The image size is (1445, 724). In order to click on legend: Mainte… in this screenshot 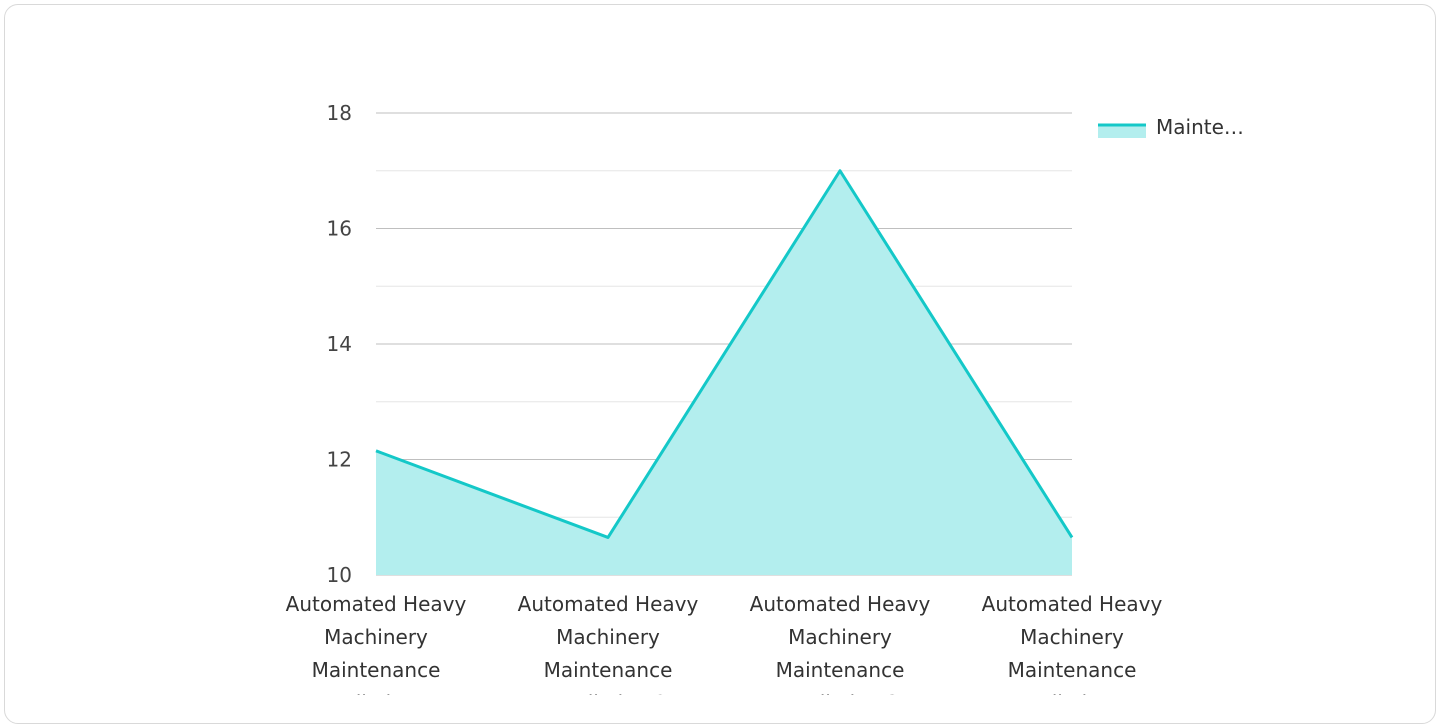, I will do `click(1171, 127)`.